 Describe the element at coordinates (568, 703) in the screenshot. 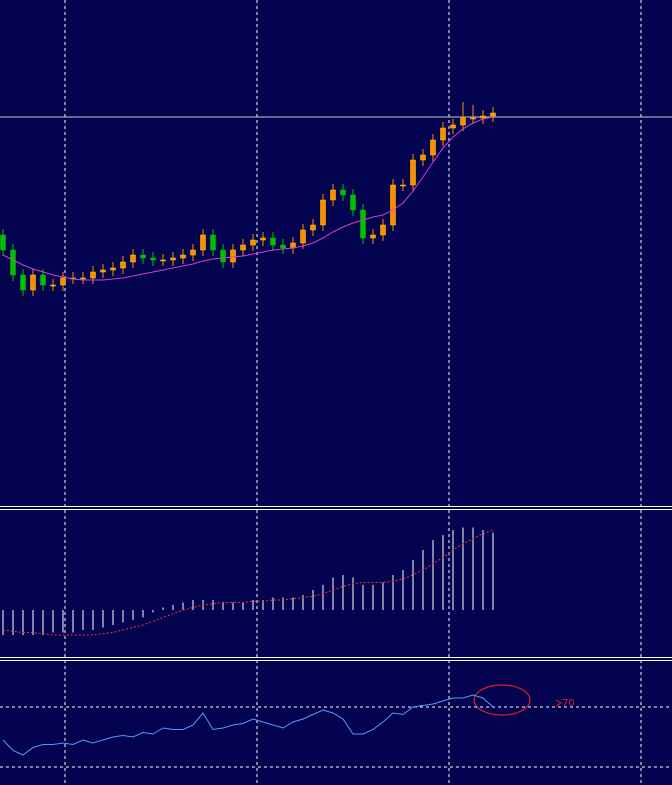

I see `level-label: 70` at that location.